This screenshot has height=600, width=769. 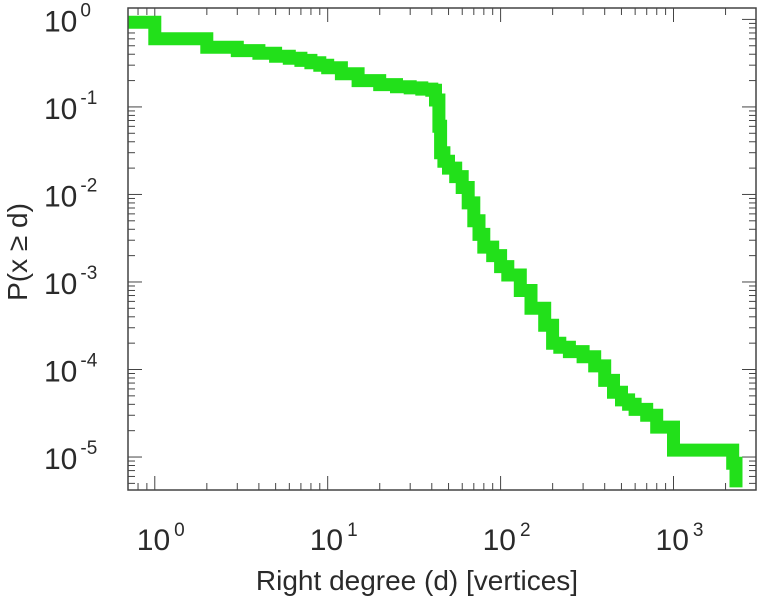 I want to click on x-tick-label: 10 2, so click(x=507, y=538).